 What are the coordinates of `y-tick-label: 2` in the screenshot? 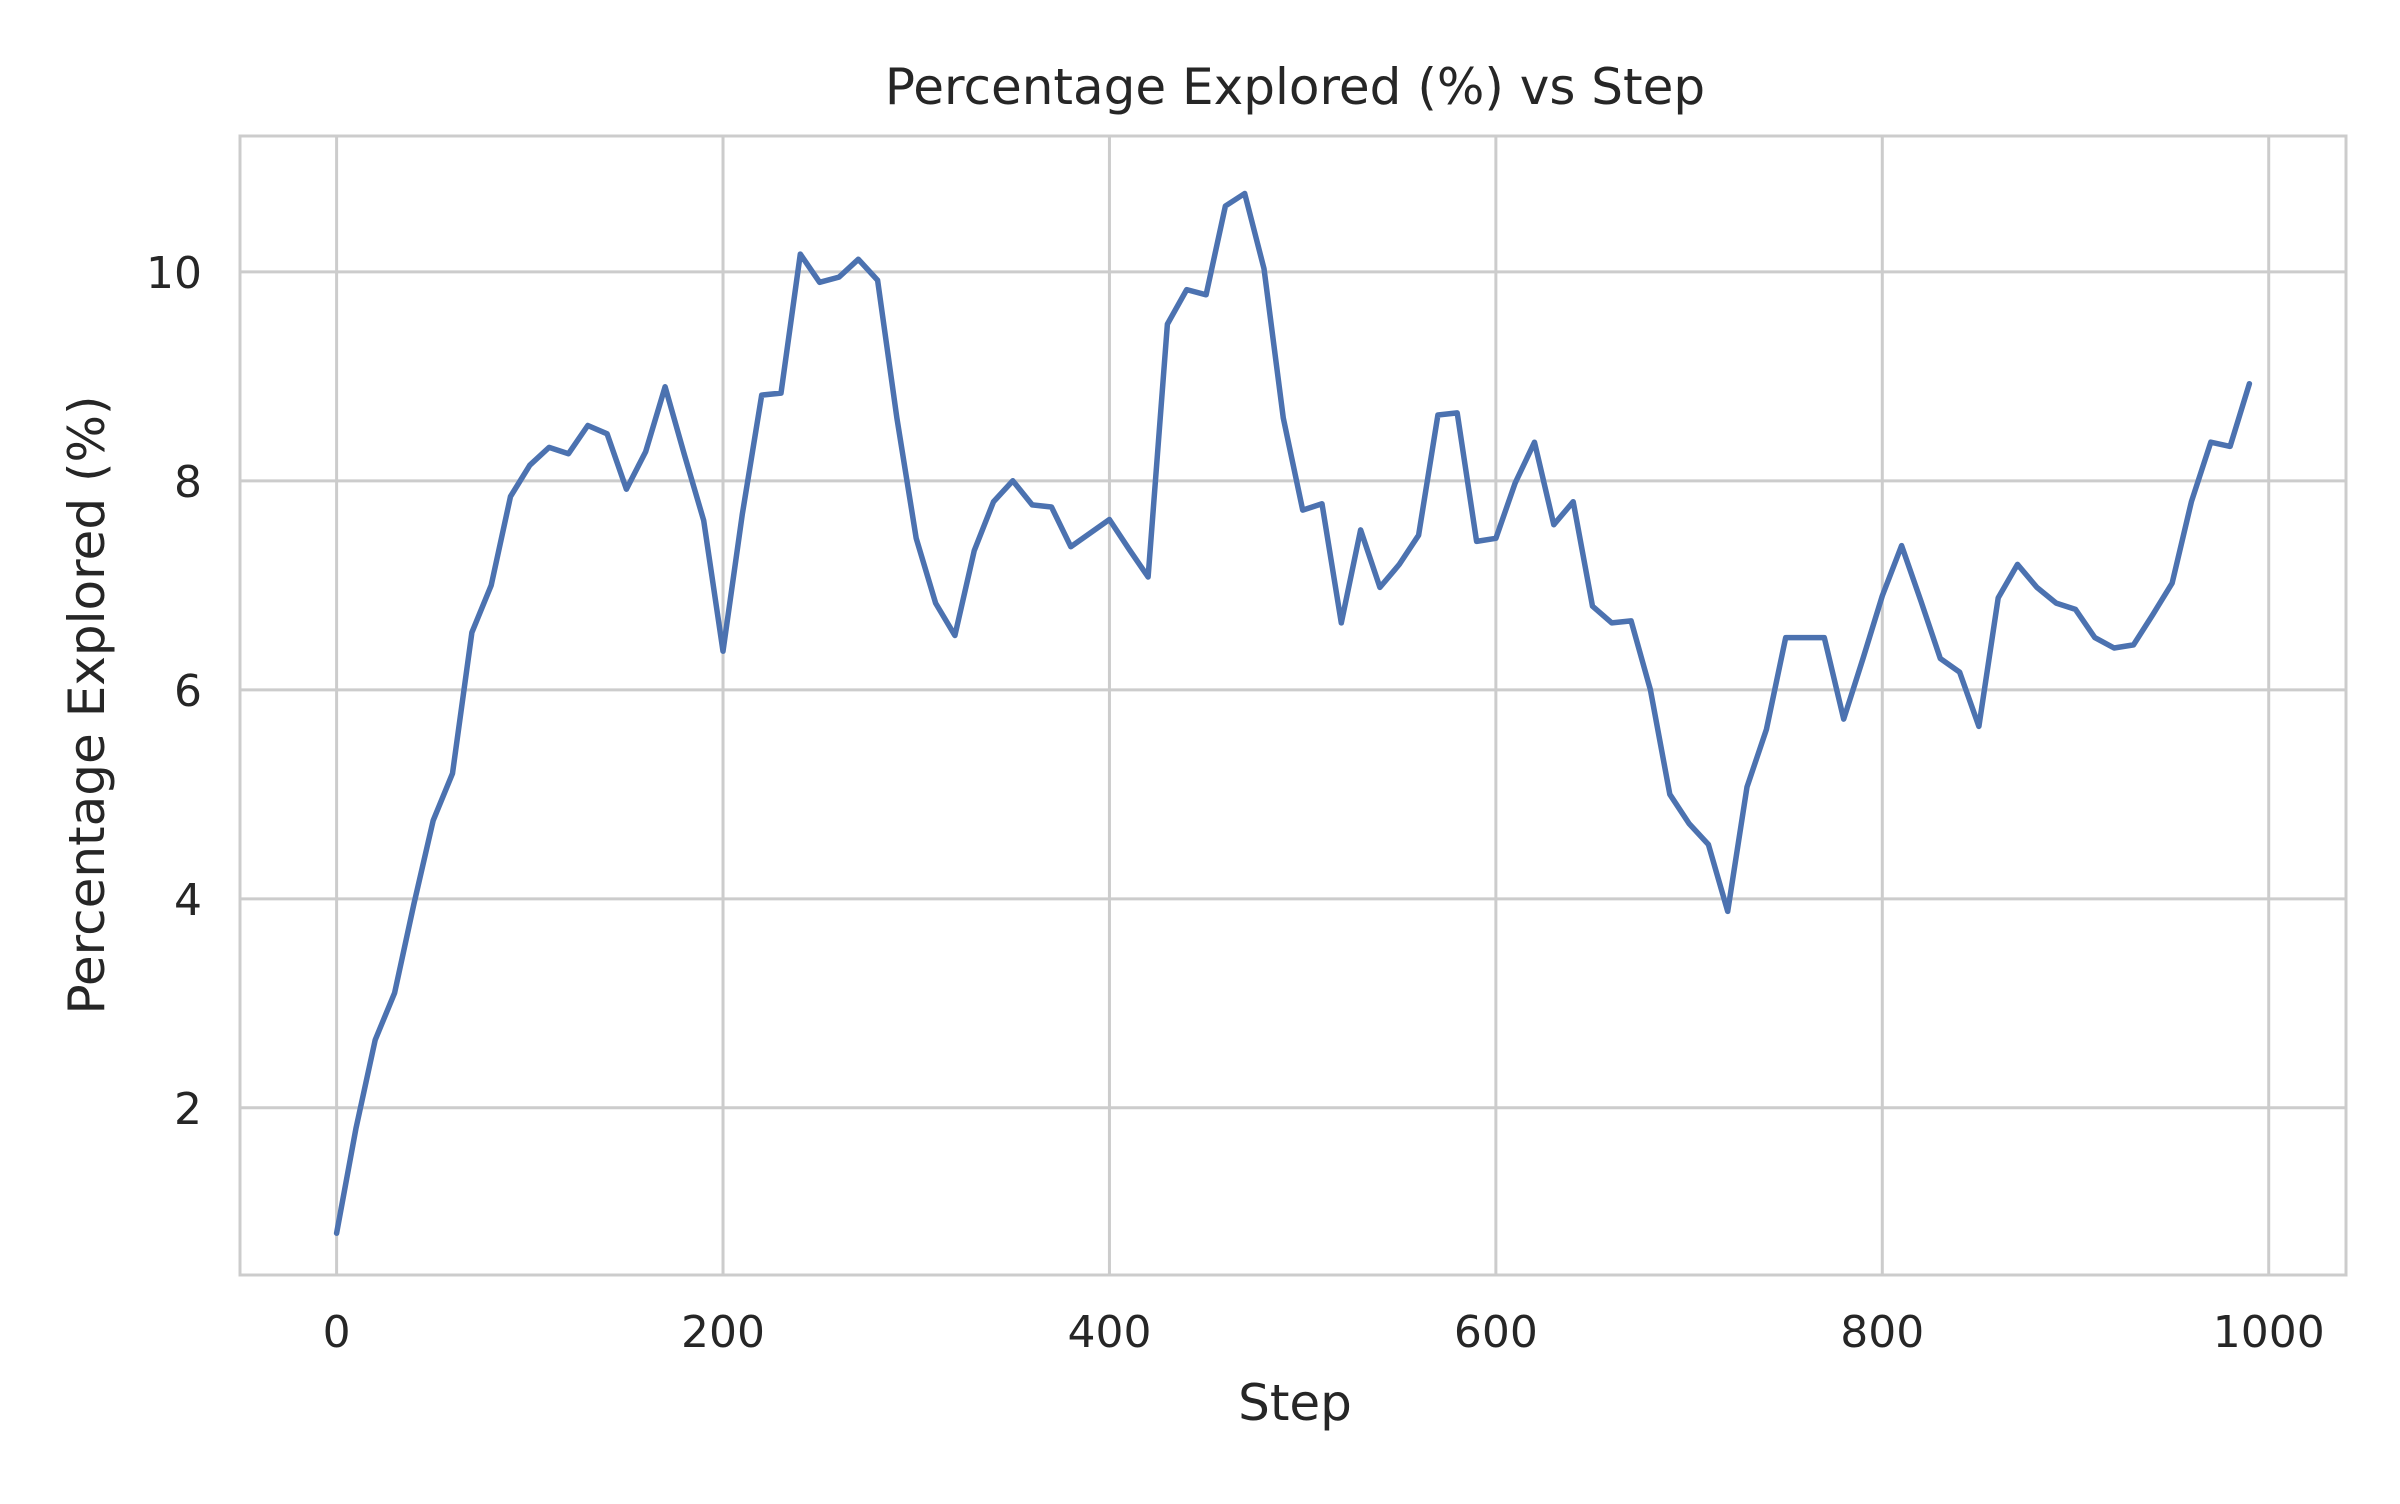 It's located at (188, 1109).